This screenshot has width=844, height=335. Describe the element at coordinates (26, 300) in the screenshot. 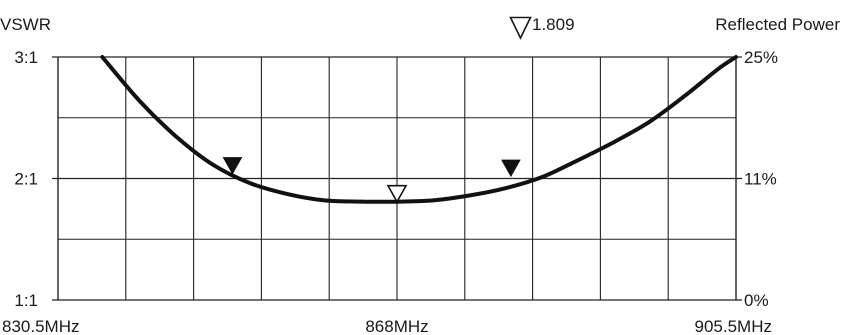

I see `left-tick-label: 1:1` at that location.